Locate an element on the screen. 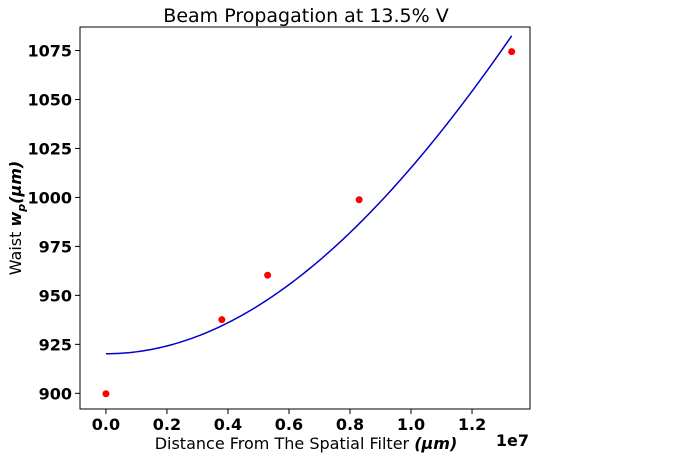  x-tick-label: 1.2 is located at coordinates (472, 424).